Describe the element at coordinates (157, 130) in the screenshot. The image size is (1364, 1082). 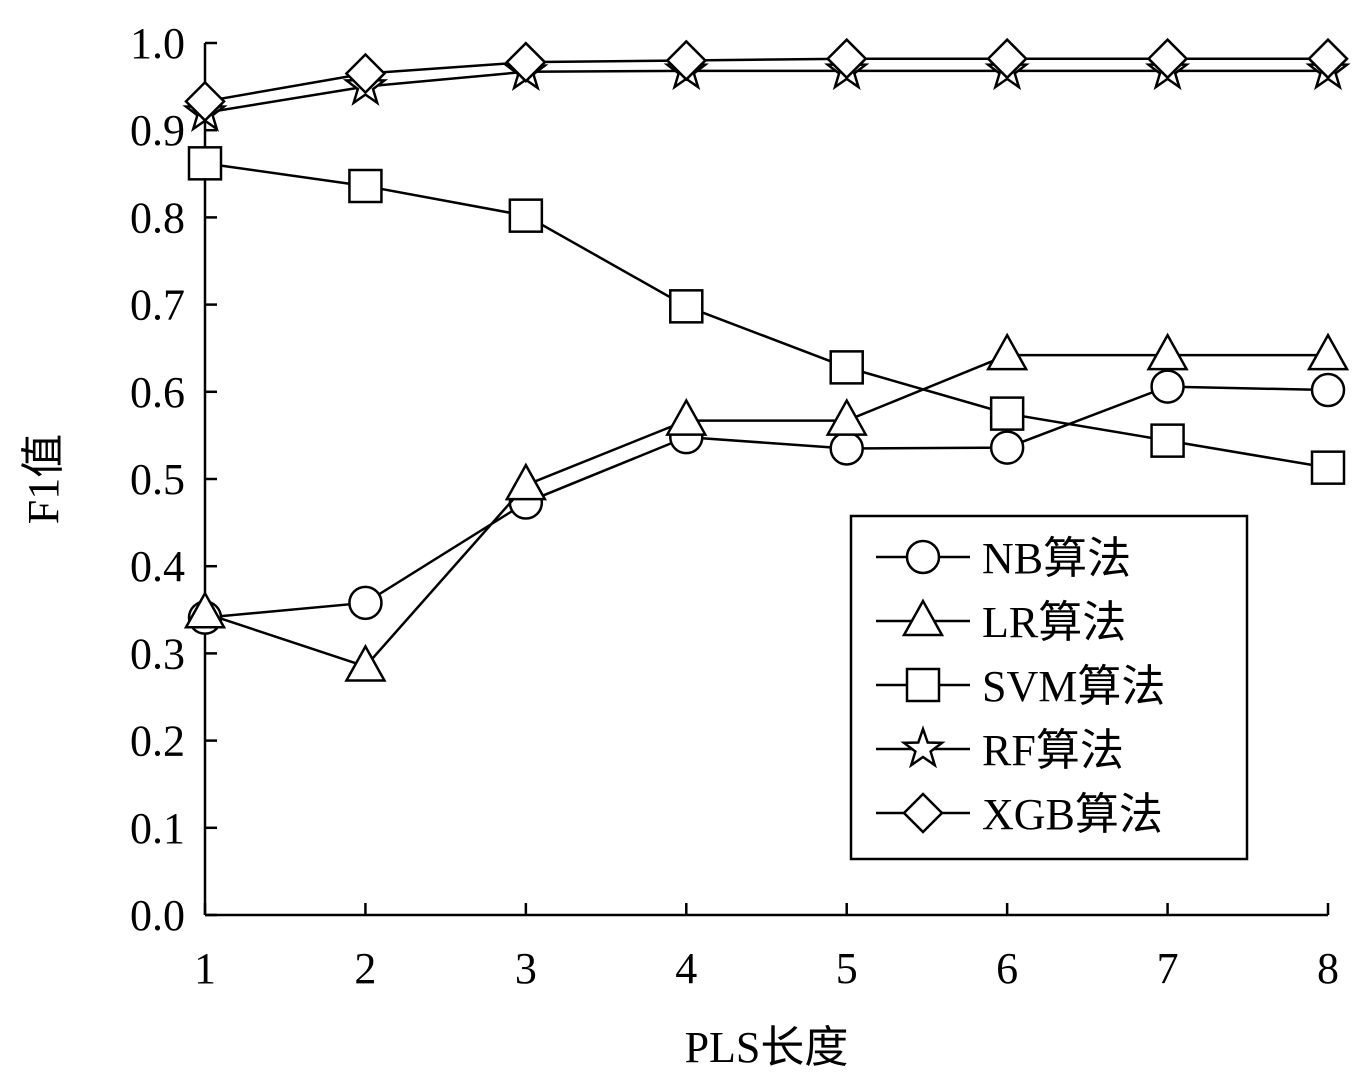
I see `y-tick-label: 0.9` at that location.